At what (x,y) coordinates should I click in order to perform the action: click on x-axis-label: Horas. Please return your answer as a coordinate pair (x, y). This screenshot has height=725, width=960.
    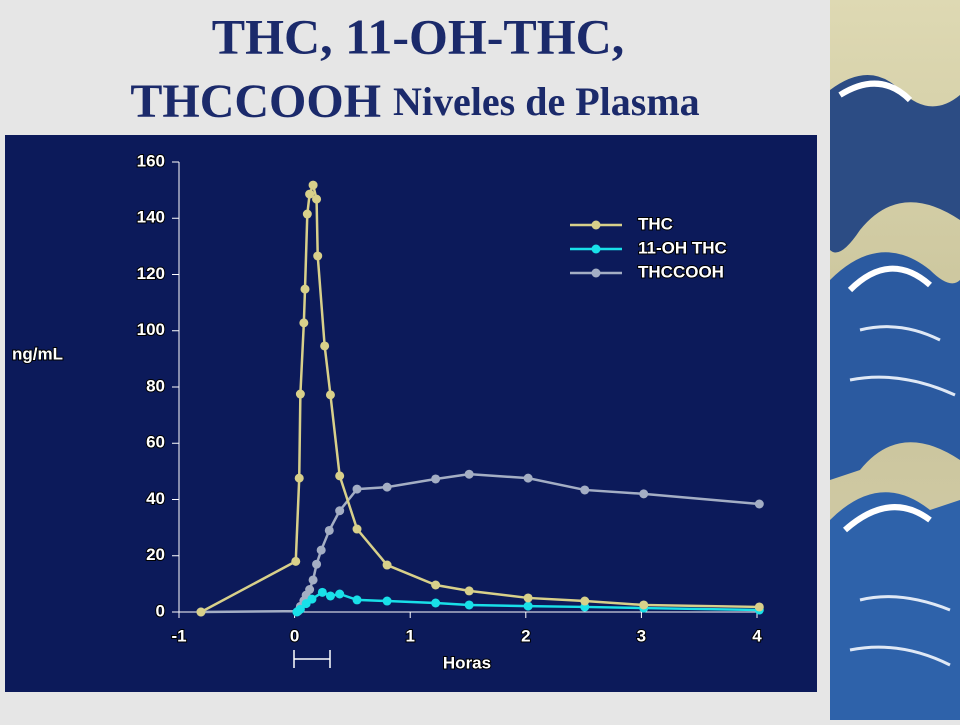
    Looking at the image, I should click on (467, 662).